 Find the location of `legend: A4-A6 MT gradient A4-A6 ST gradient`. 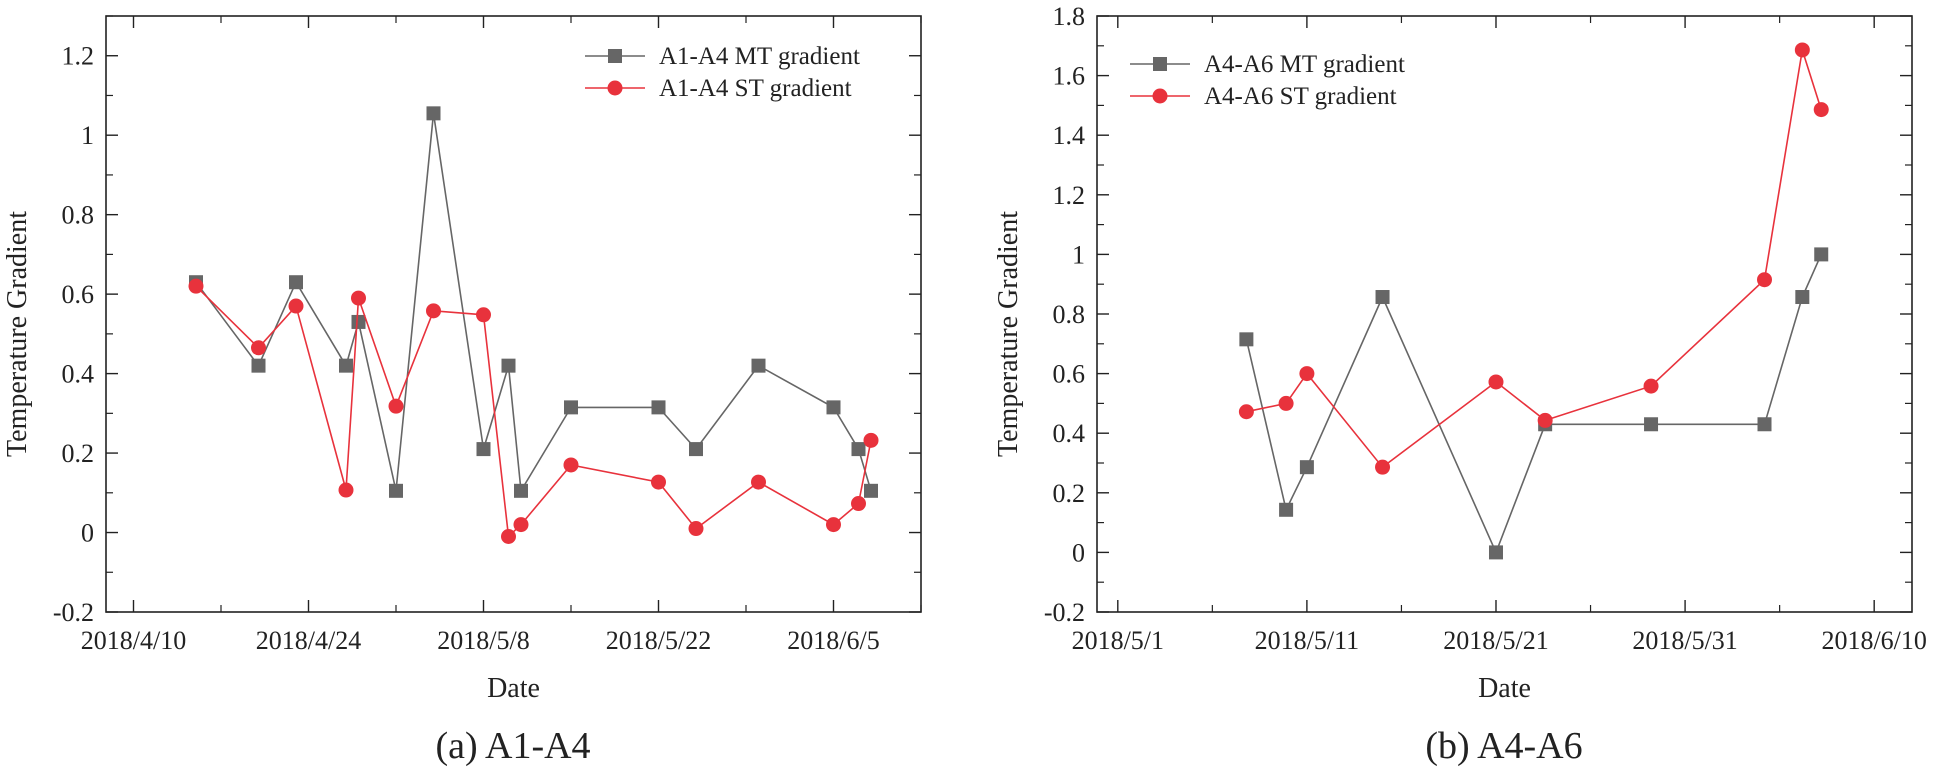

legend: A4-A6 MT gradient A4-A6 ST gradient is located at coordinates (1267, 80).